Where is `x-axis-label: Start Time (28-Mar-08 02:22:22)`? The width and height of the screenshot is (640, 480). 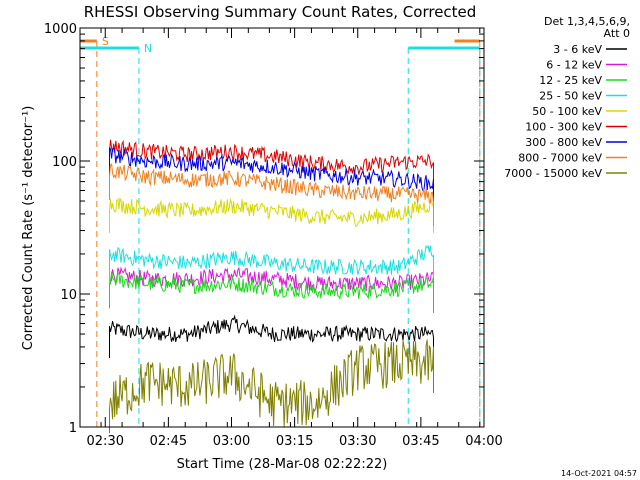
x-axis-label: Start Time (28-Mar-08 02:22:22) is located at coordinates (282, 464).